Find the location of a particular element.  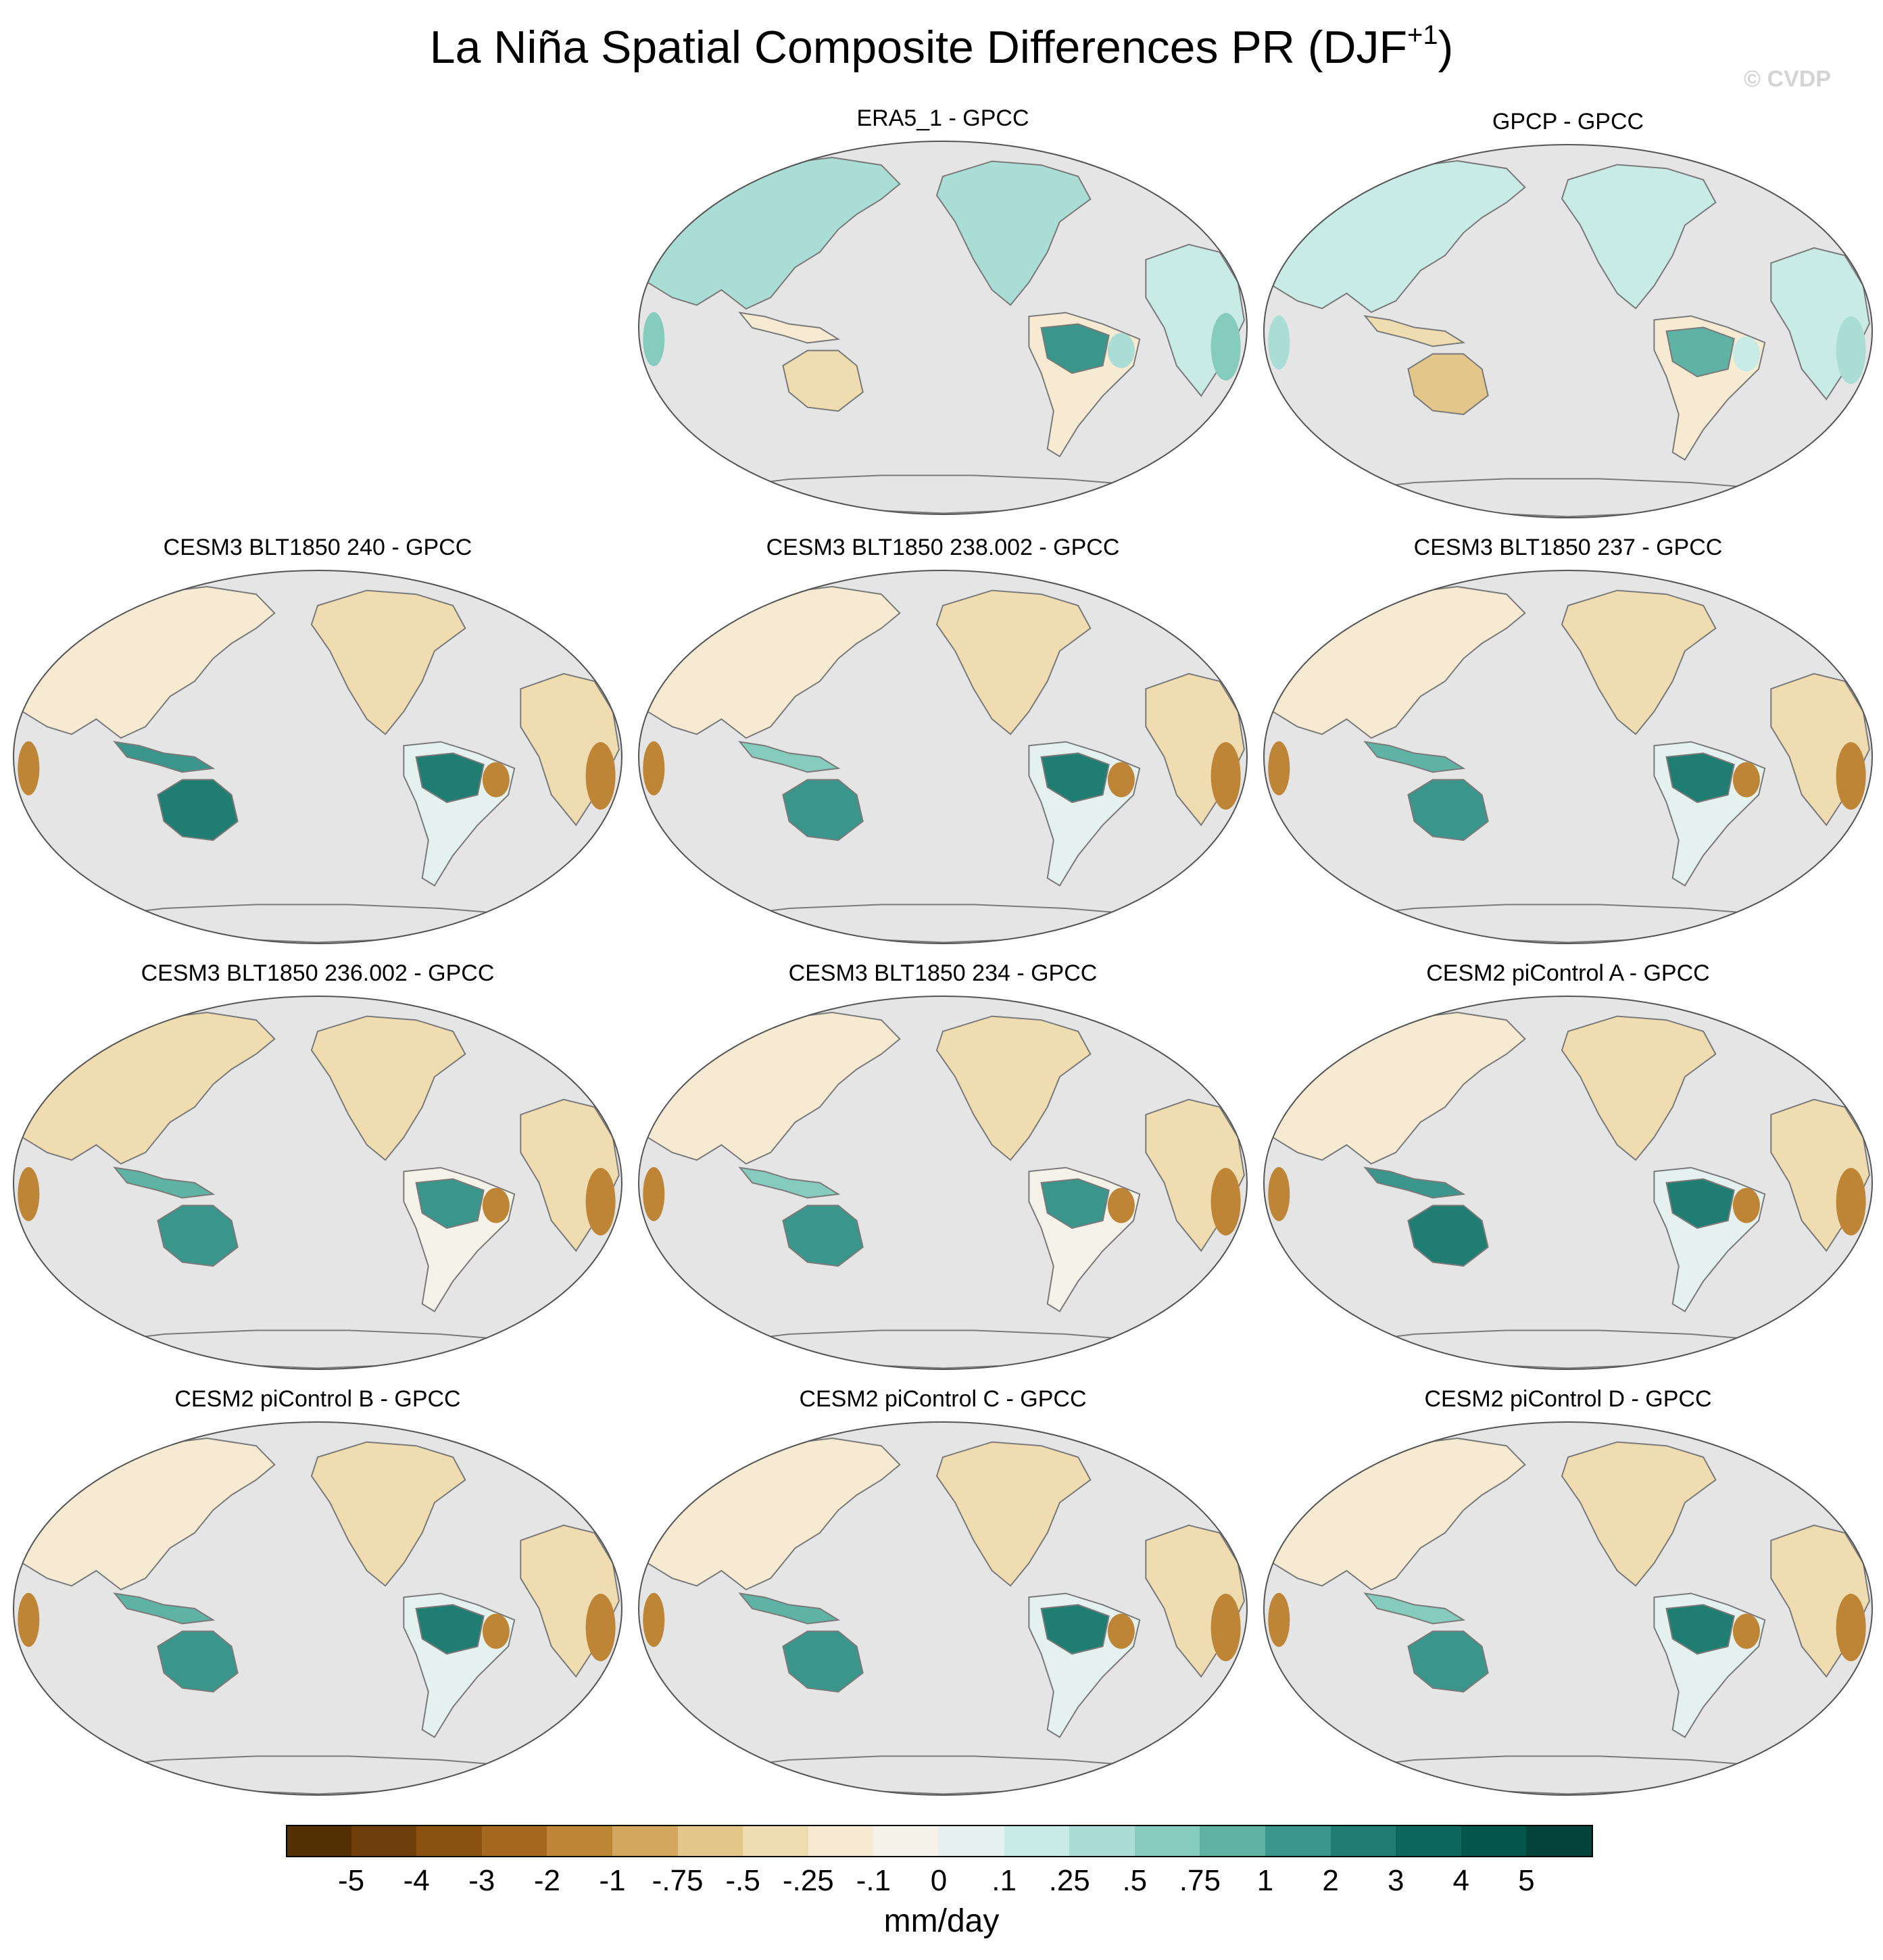

map-panel: CESM3 BLT1850 234 - GPCC is located at coordinates (942, 1165).